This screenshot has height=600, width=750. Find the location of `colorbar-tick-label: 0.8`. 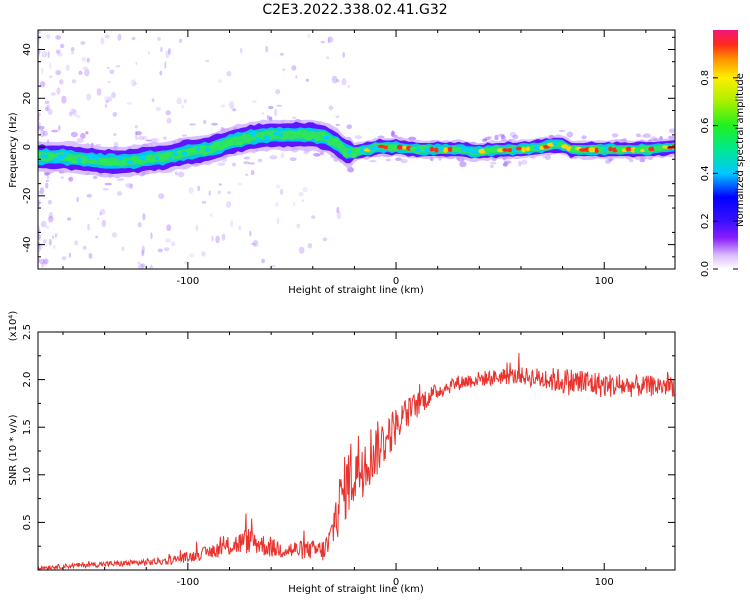

colorbar-tick-label: 0.8 is located at coordinates (705, 78).